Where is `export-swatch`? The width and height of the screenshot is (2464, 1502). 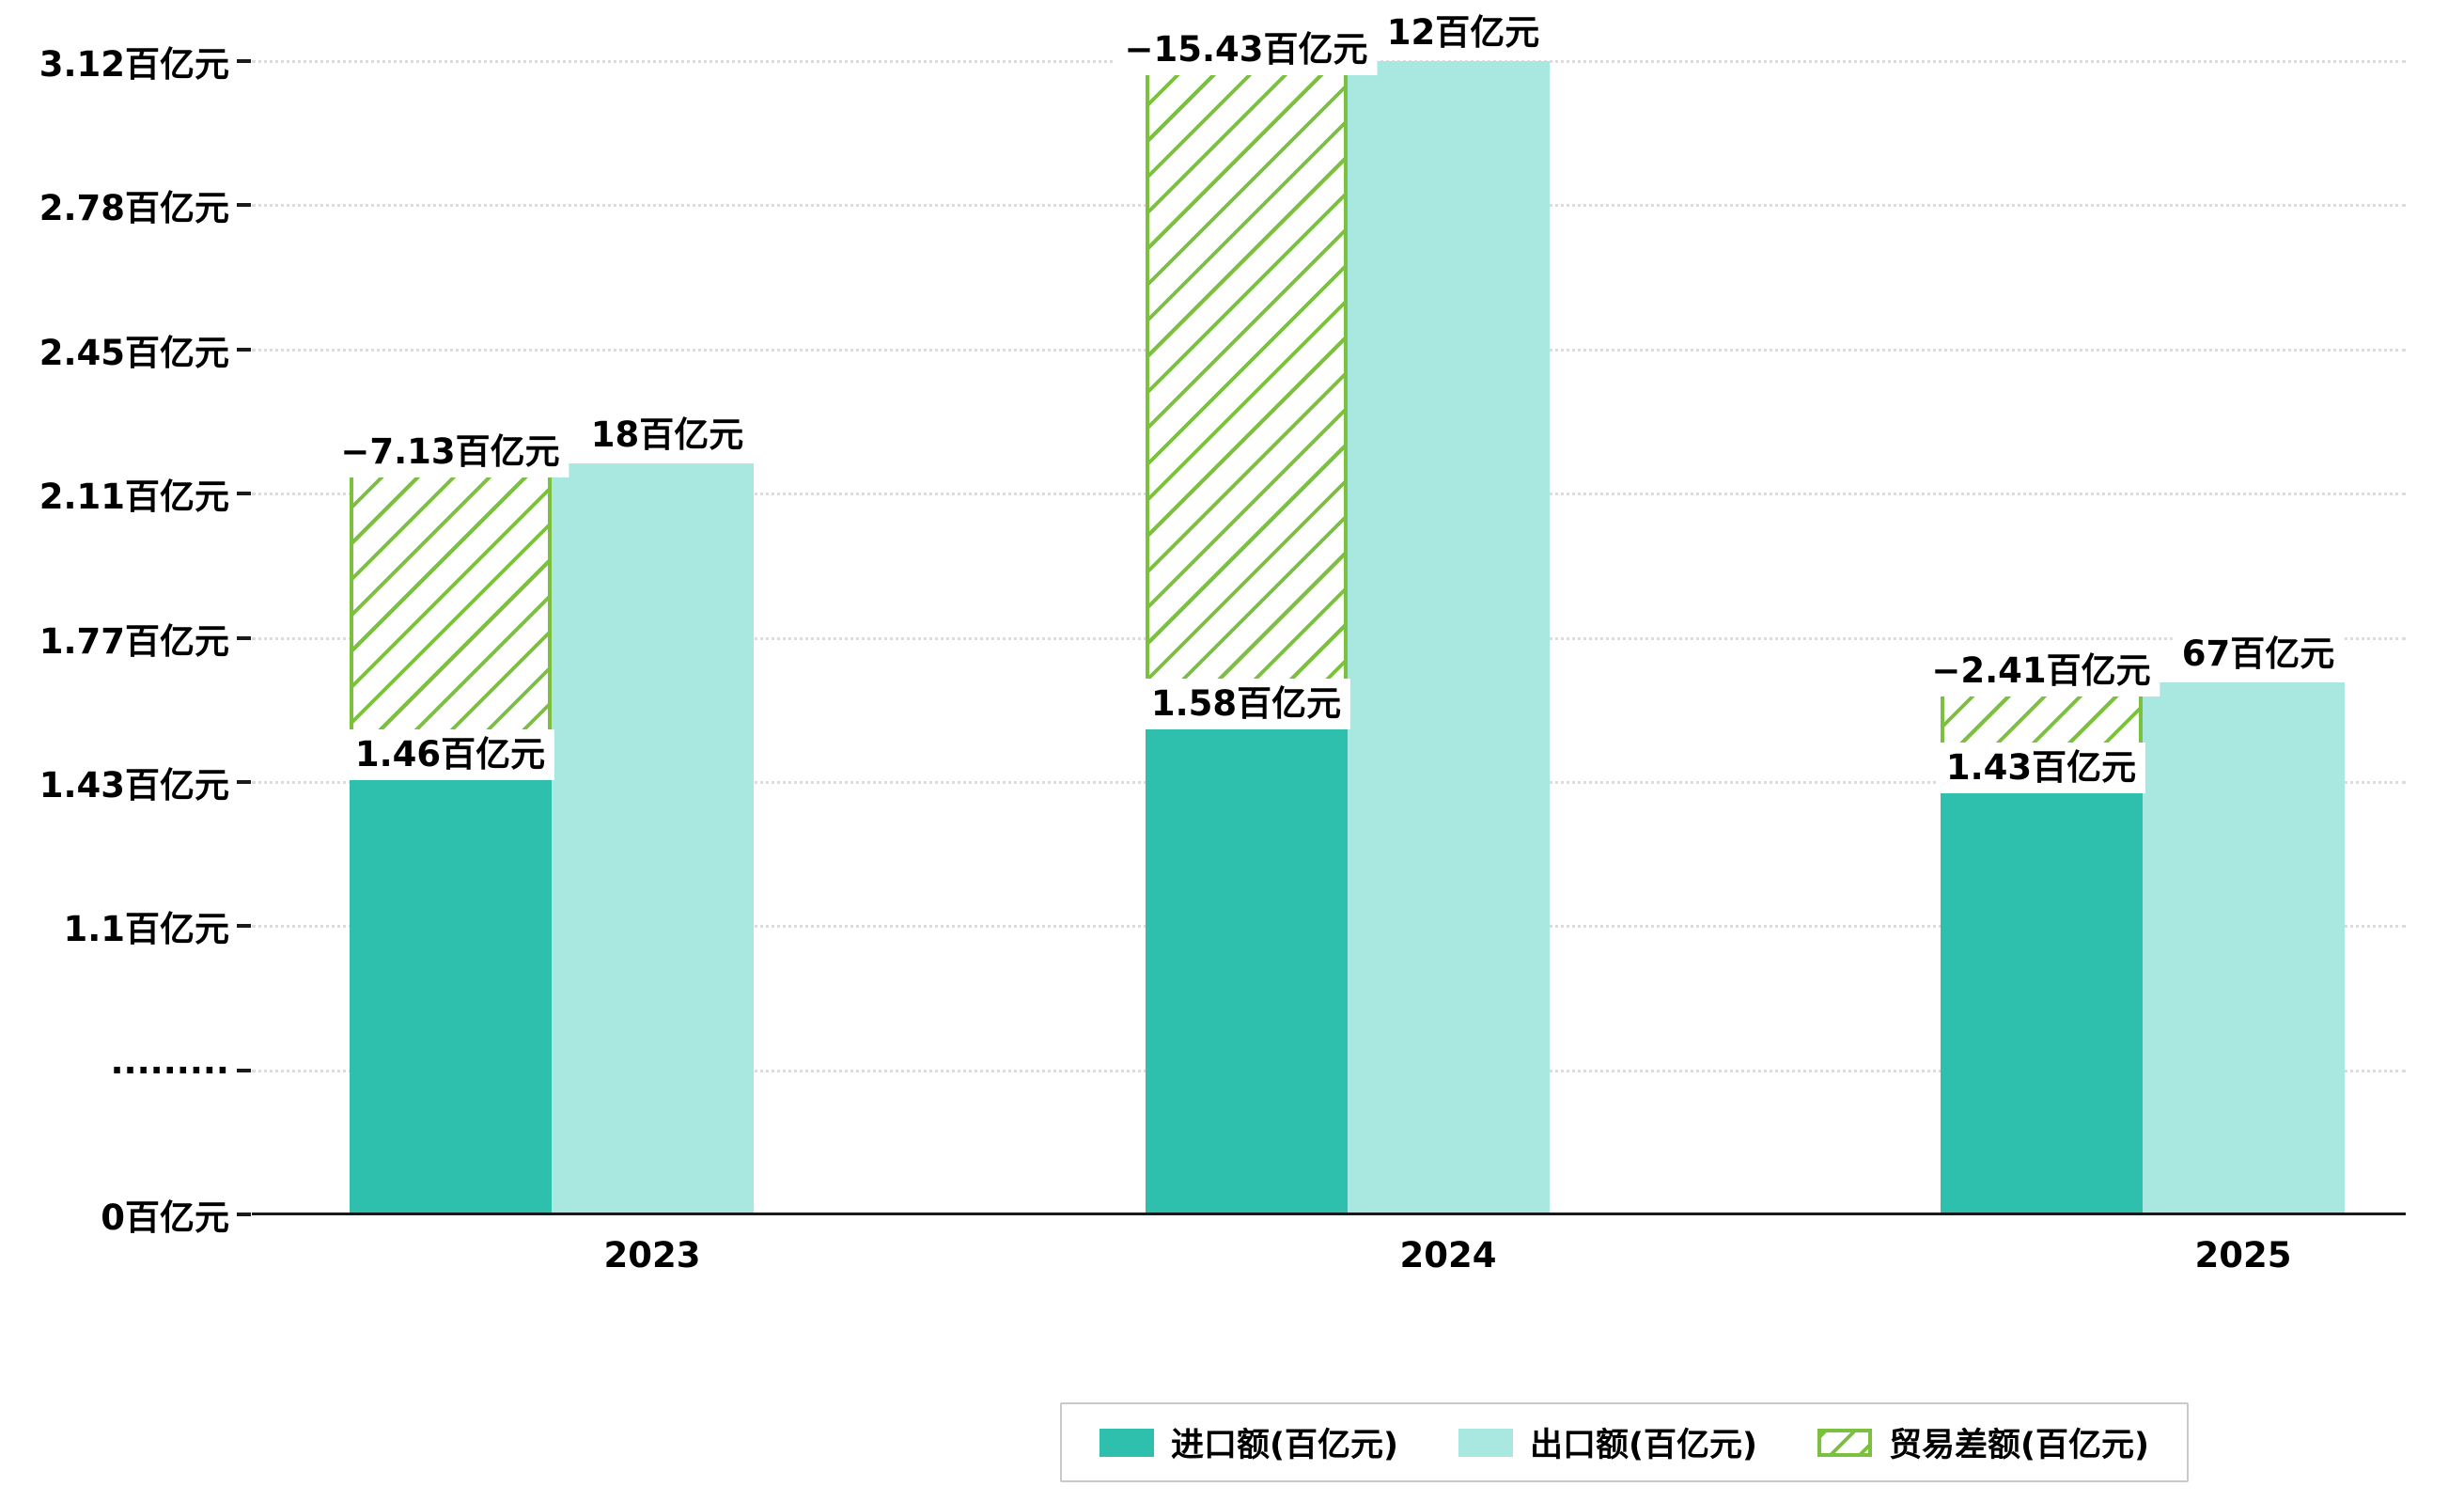 export-swatch is located at coordinates (1485, 1442).